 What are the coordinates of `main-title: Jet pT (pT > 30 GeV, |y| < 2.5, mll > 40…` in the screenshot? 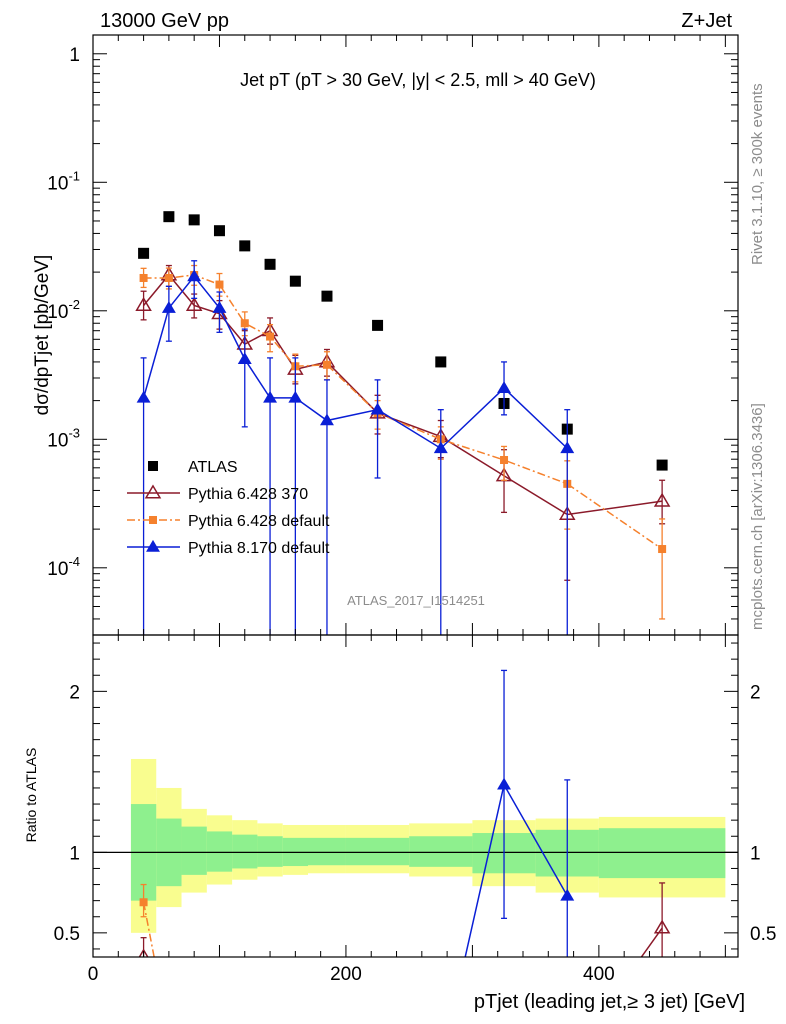 It's located at (418, 80).